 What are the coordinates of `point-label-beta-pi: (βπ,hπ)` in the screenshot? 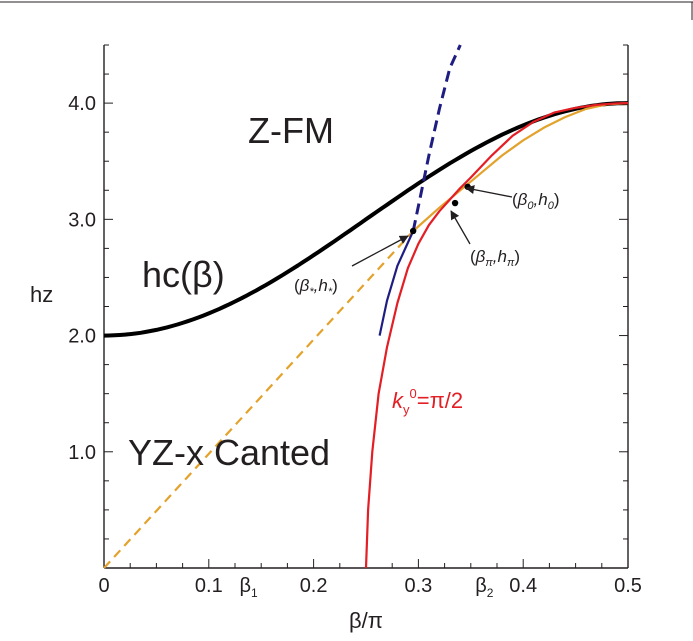 It's located at (495, 258).